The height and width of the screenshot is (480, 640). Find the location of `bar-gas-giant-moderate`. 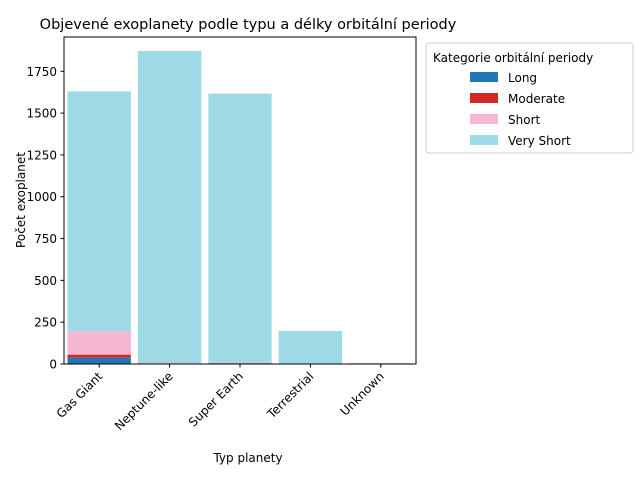

bar-gas-giant-moderate is located at coordinates (99, 356).